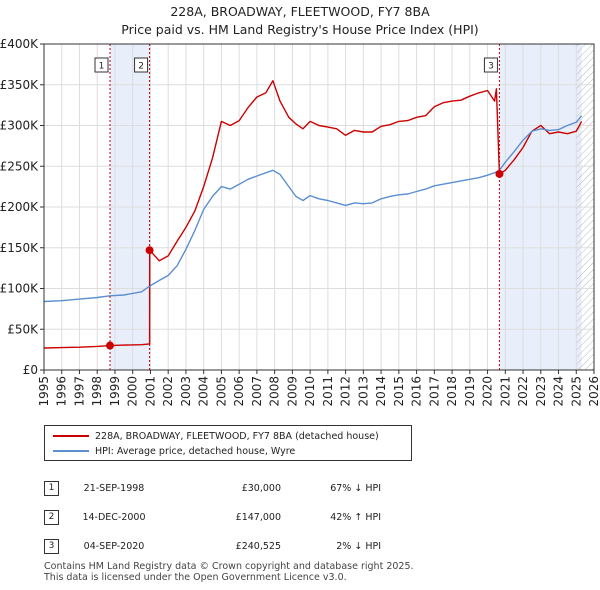 The image size is (600, 590). What do you see at coordinates (258, 546) in the screenshot?
I see `transaction-price: £240,525` at bounding box center [258, 546].